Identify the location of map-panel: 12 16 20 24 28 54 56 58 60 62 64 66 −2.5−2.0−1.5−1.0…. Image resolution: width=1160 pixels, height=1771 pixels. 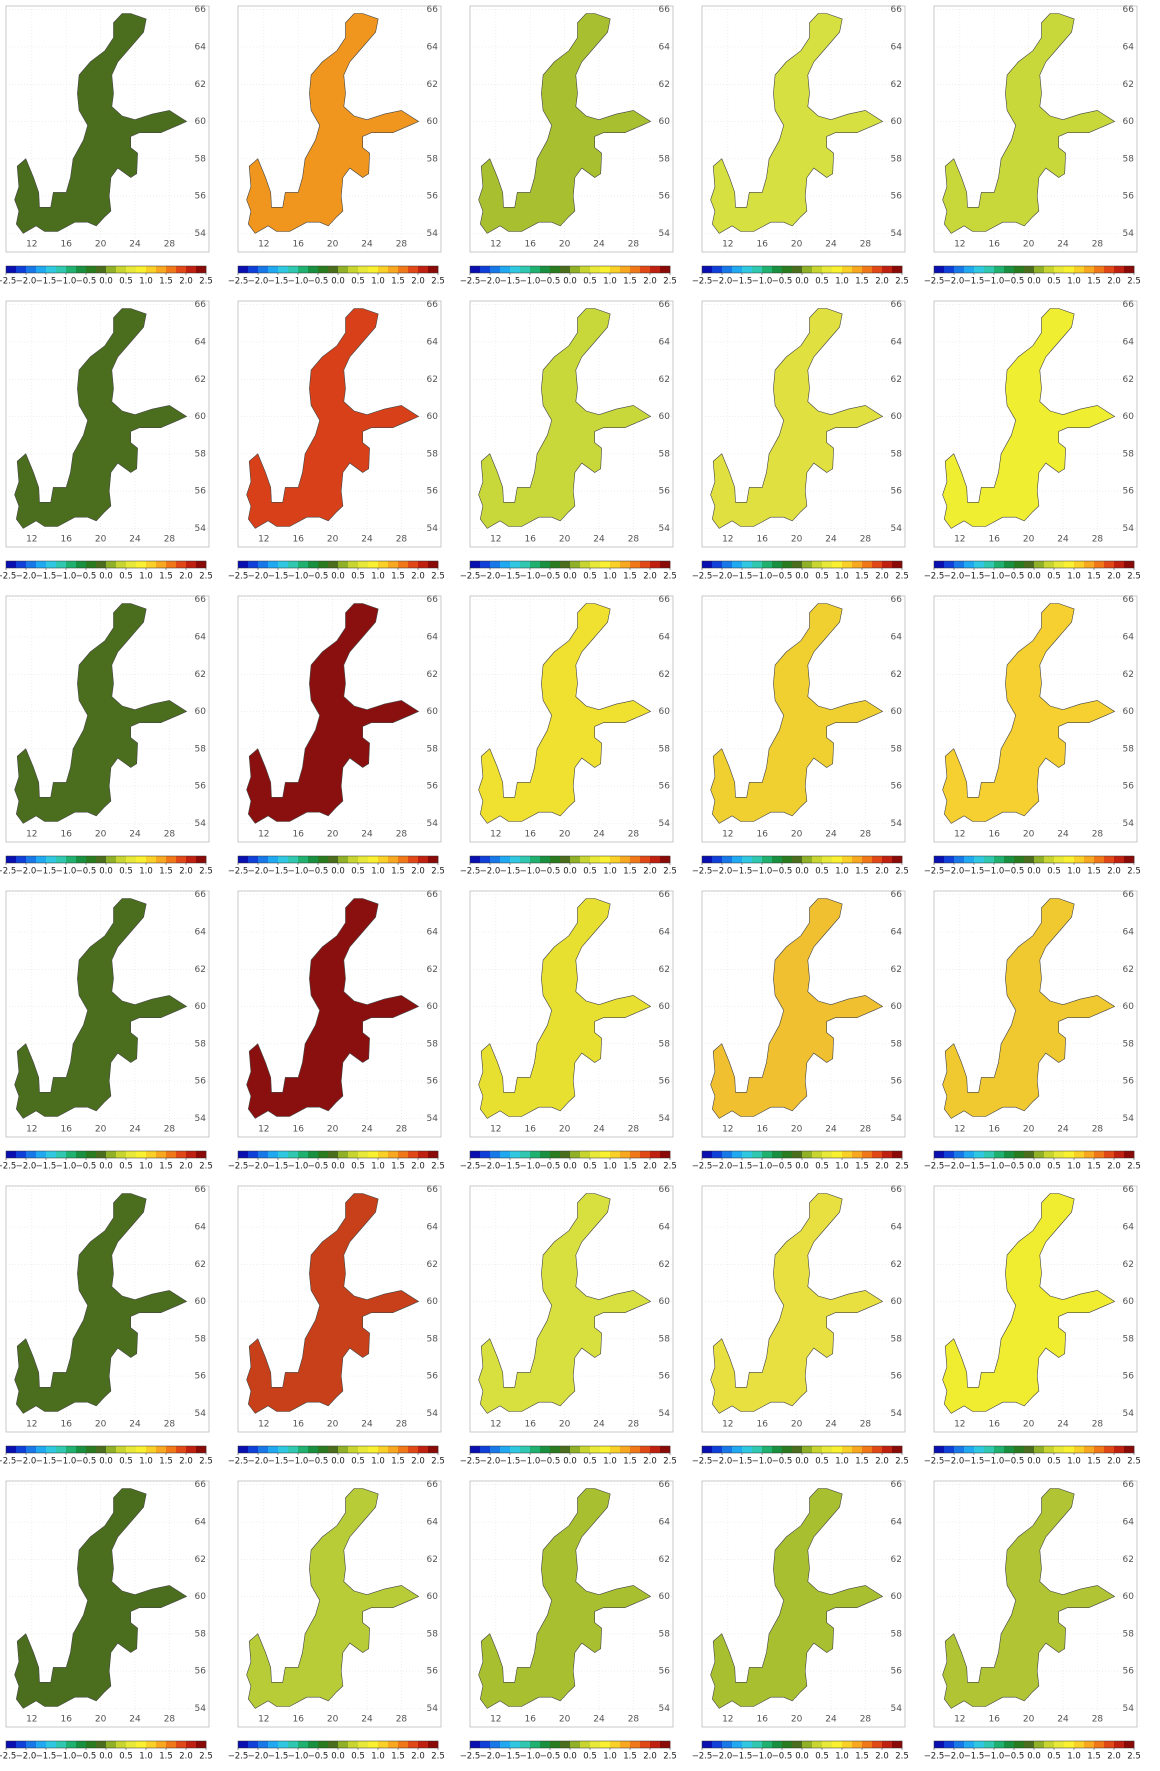
(106, 735).